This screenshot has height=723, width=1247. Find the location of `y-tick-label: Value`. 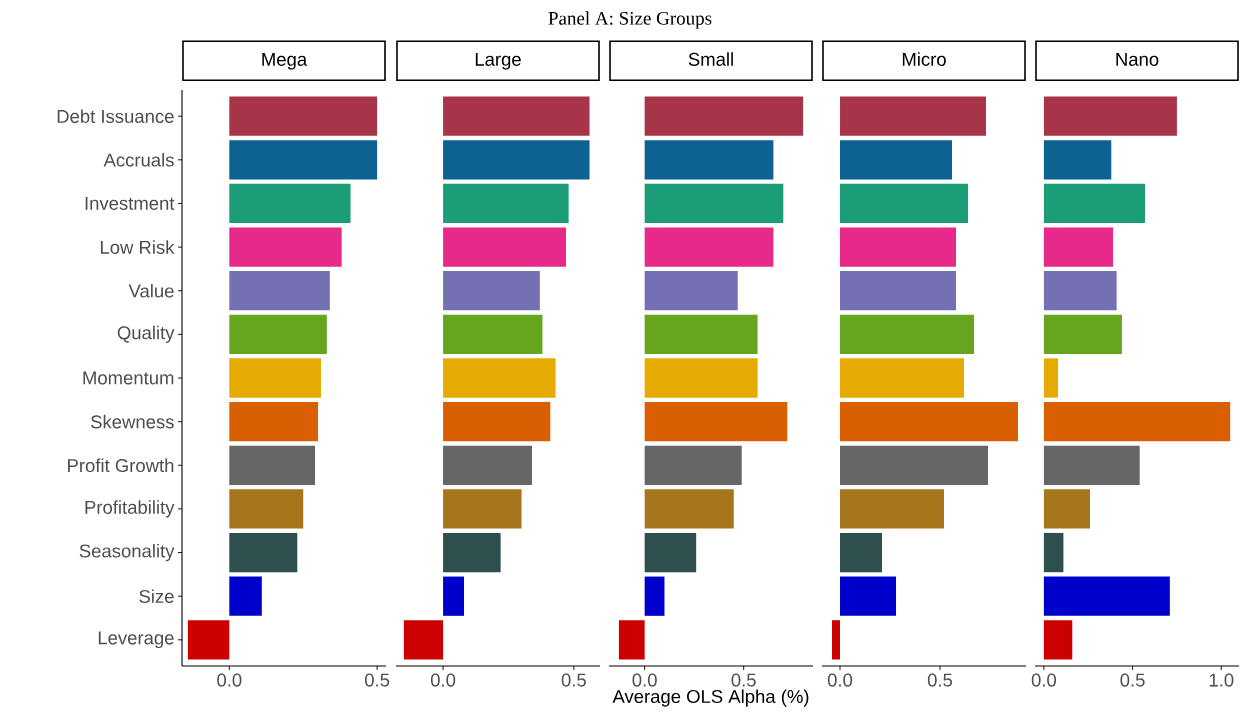

y-tick-label: Value is located at coordinates (151, 290).